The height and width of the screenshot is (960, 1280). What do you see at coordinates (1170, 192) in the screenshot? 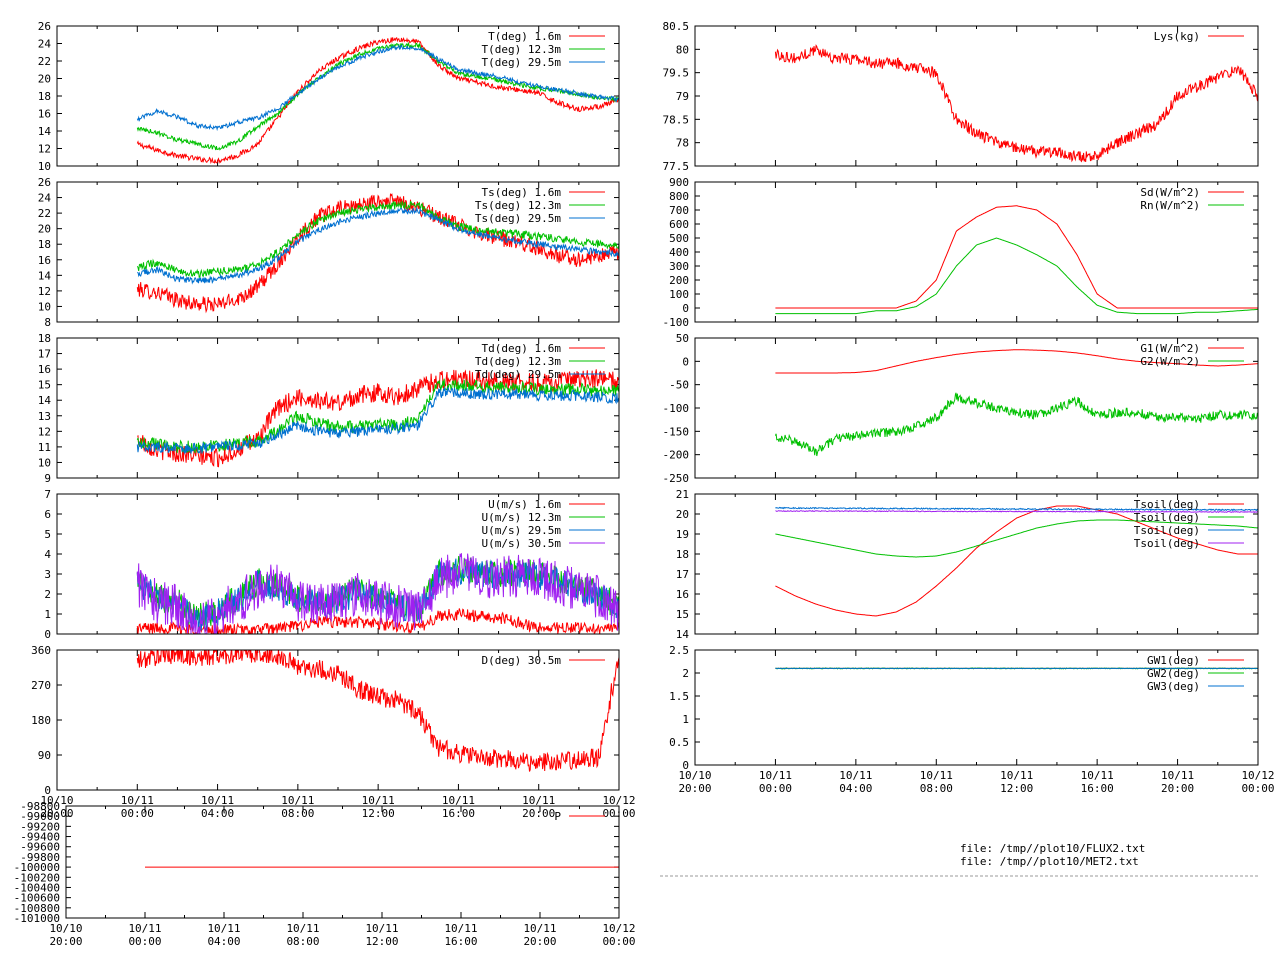
I see `legend-label: Sd(W/m^2)` at bounding box center [1170, 192].